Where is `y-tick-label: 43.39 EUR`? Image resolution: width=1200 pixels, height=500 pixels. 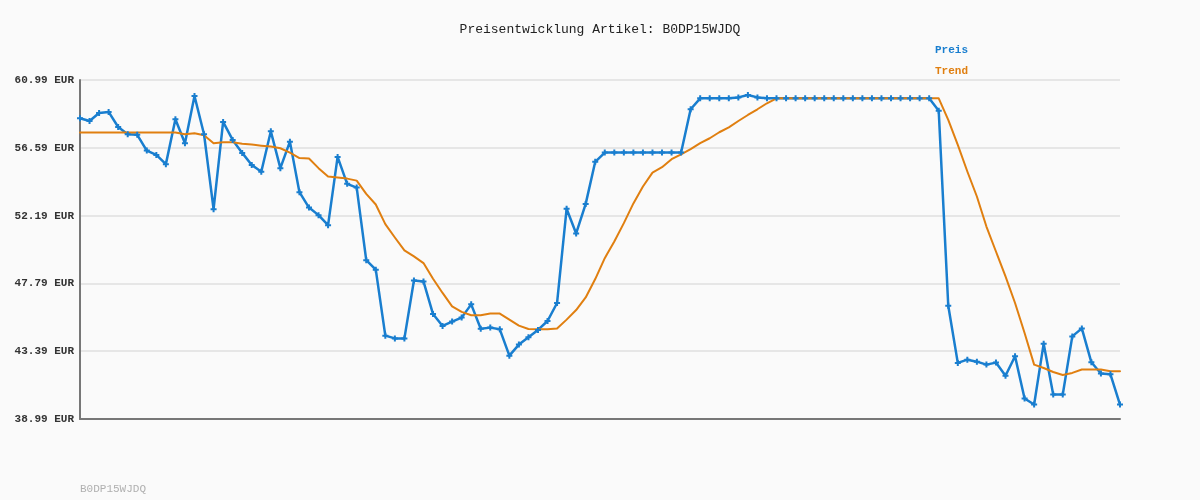 y-tick-label: 43.39 EUR is located at coordinates (44, 351).